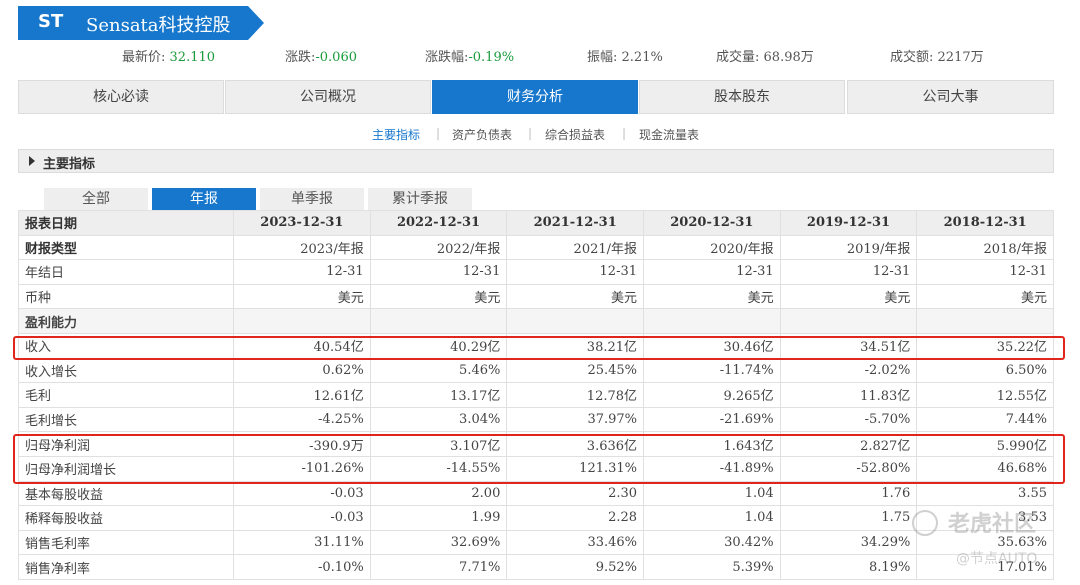 This screenshot has height=585, width=1080. I want to click on value-cell: 2021/年报, so click(575, 247).